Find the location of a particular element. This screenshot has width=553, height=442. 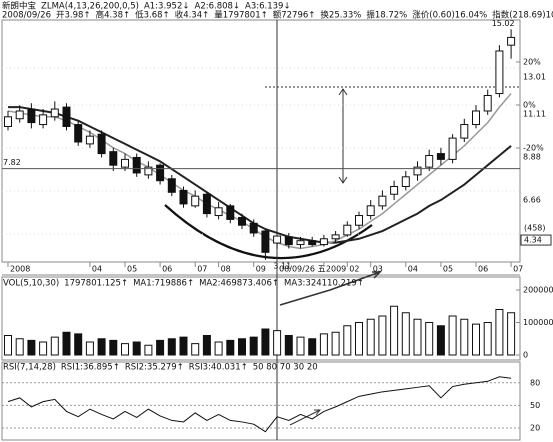

info-text: 收4.34↑ is located at coordinates (192, 15).